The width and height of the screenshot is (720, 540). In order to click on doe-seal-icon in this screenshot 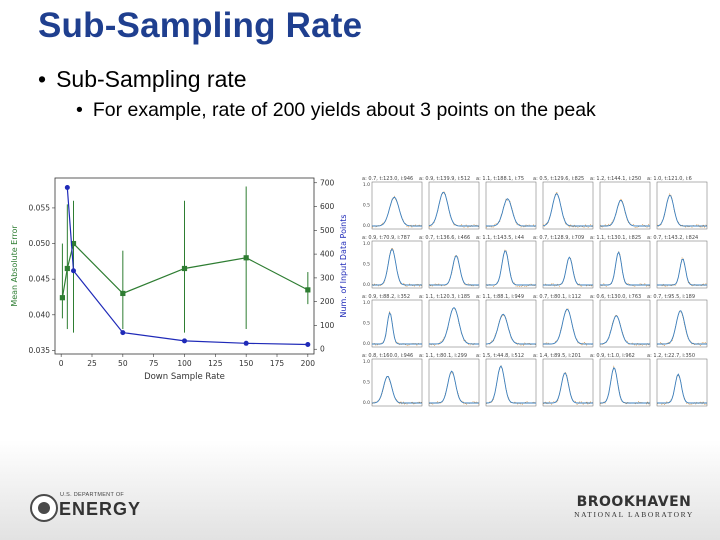, I will do `click(44, 508)`.